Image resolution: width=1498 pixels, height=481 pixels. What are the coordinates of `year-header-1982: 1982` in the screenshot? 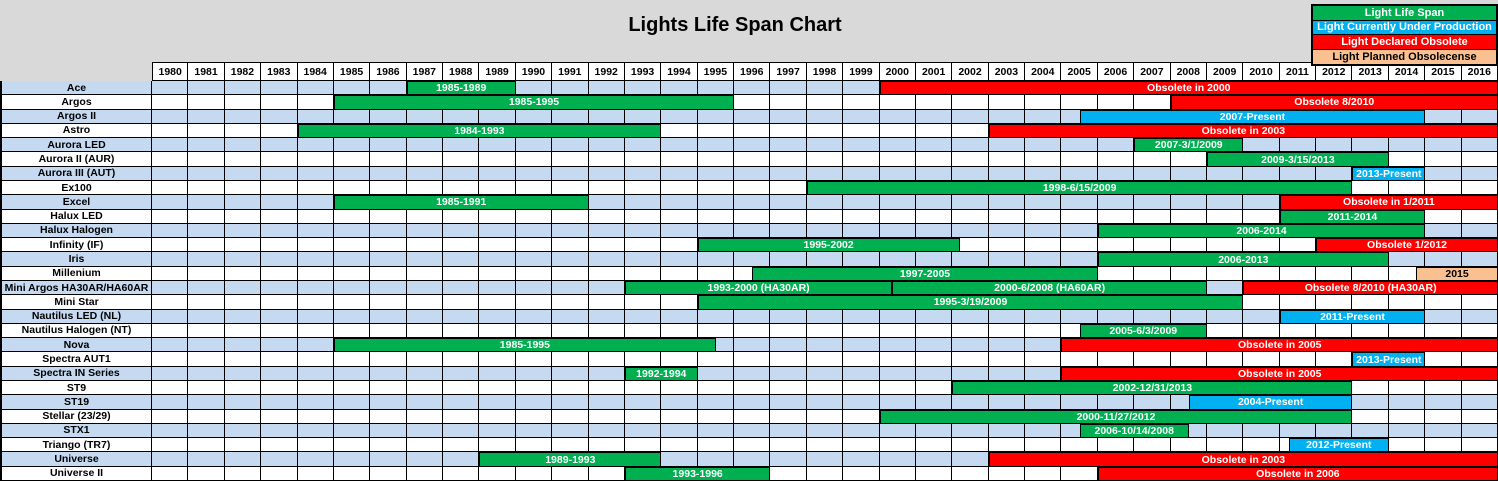 It's located at (243, 71).